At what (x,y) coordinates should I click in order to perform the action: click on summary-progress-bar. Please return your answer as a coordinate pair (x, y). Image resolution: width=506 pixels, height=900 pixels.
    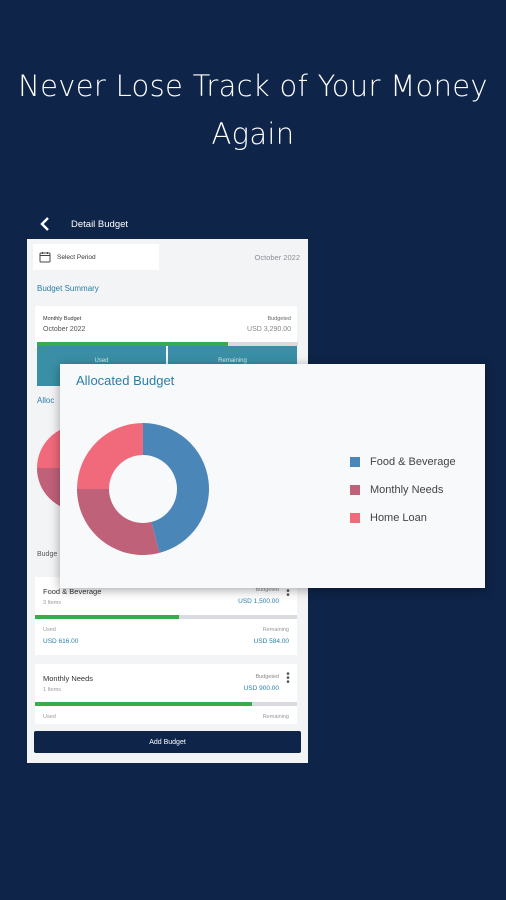
    Looking at the image, I should click on (167, 344).